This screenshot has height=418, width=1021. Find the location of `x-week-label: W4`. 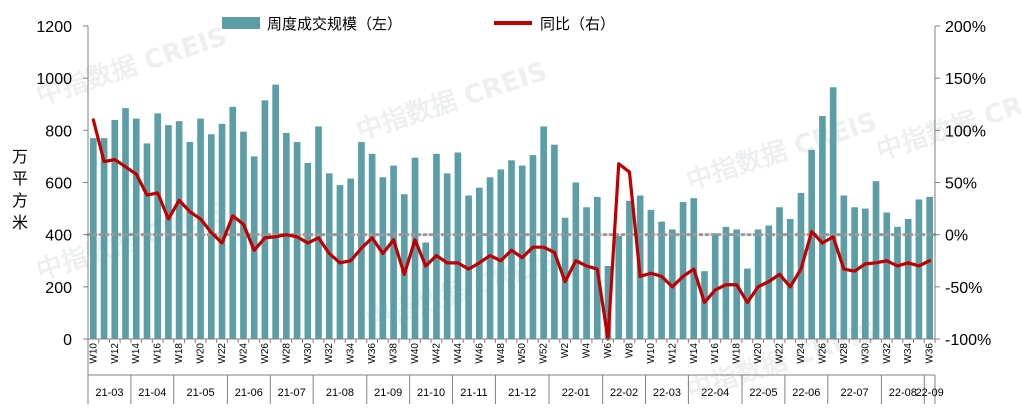

x-week-label: W4 is located at coordinates (587, 350).